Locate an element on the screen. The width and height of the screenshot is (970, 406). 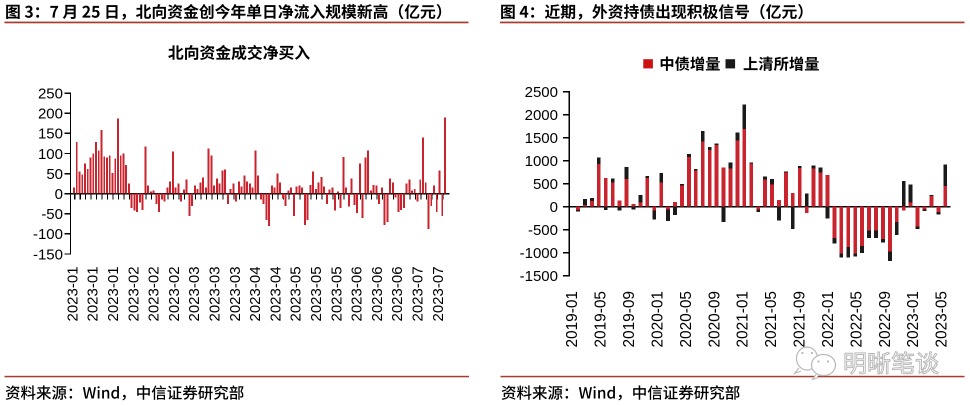
svg-text: -500 is located at coordinates (543, 230).